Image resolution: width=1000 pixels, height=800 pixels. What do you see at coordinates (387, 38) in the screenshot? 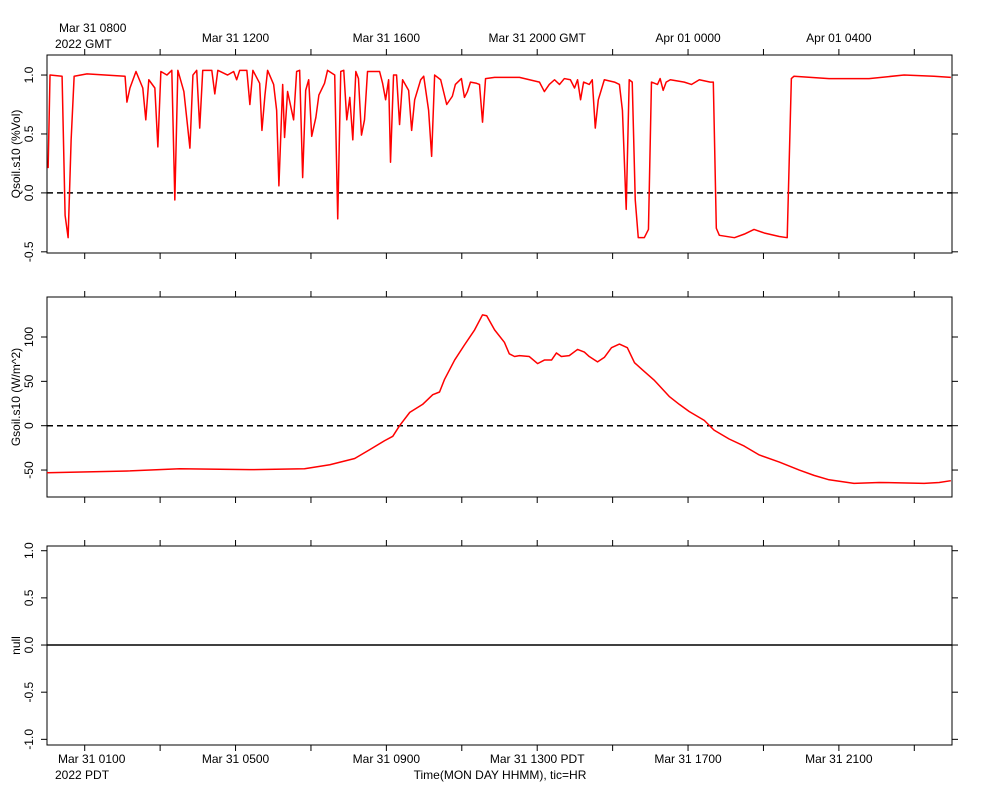
I see `x2-tick-label: Mar 31 1600` at bounding box center [387, 38].